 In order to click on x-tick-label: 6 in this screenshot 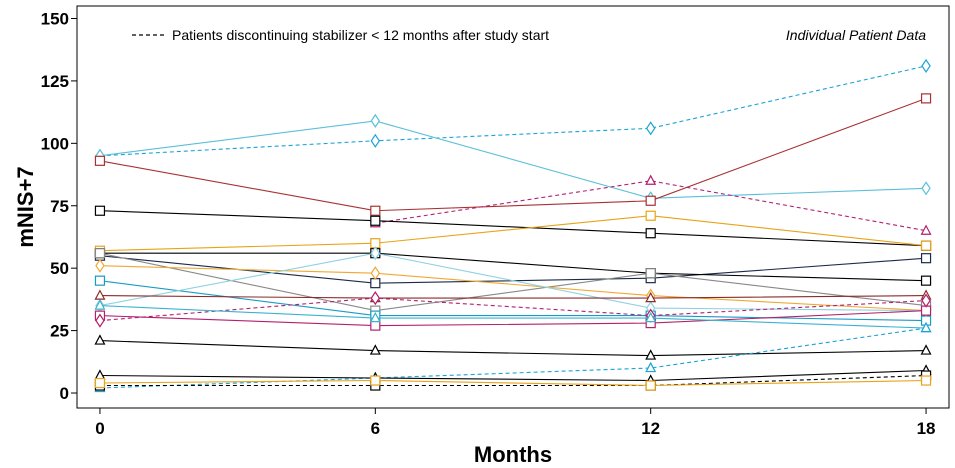, I will do `click(375, 428)`.